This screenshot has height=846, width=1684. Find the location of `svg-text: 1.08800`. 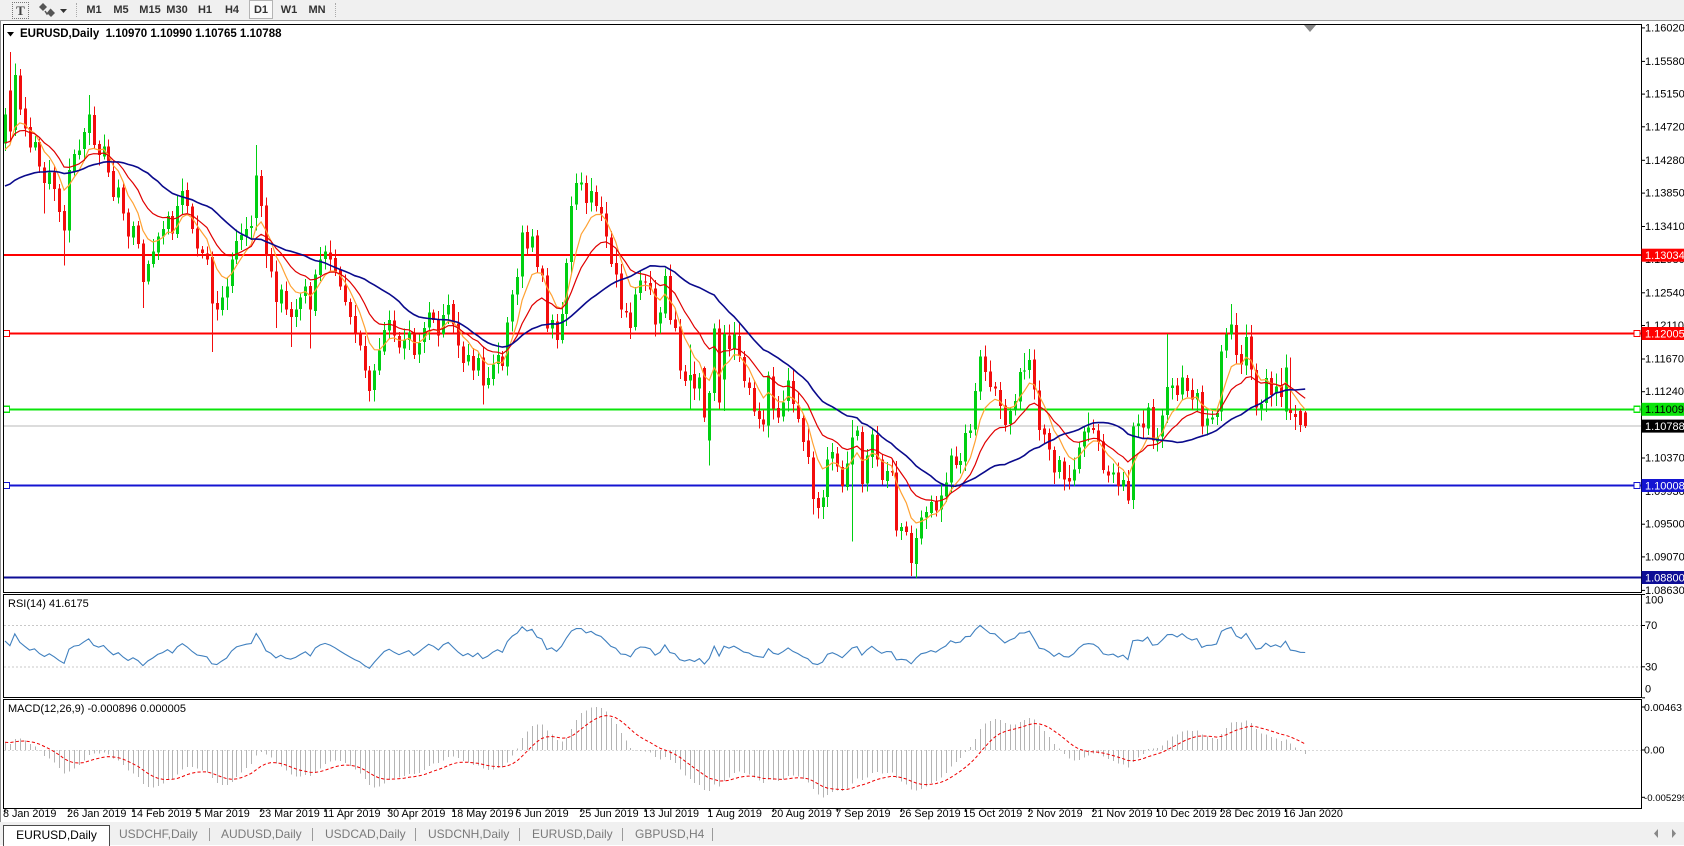

svg-text: 1.08800 is located at coordinates (1664, 578).